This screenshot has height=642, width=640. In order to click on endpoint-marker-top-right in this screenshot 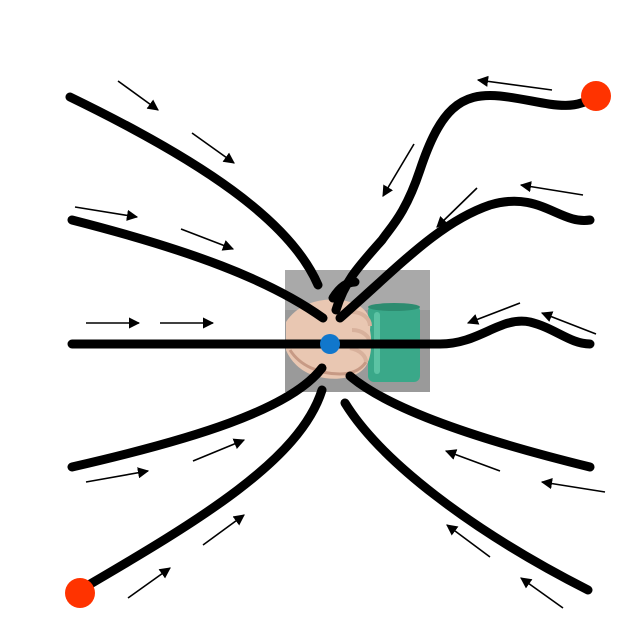, I will do `click(596, 96)`.